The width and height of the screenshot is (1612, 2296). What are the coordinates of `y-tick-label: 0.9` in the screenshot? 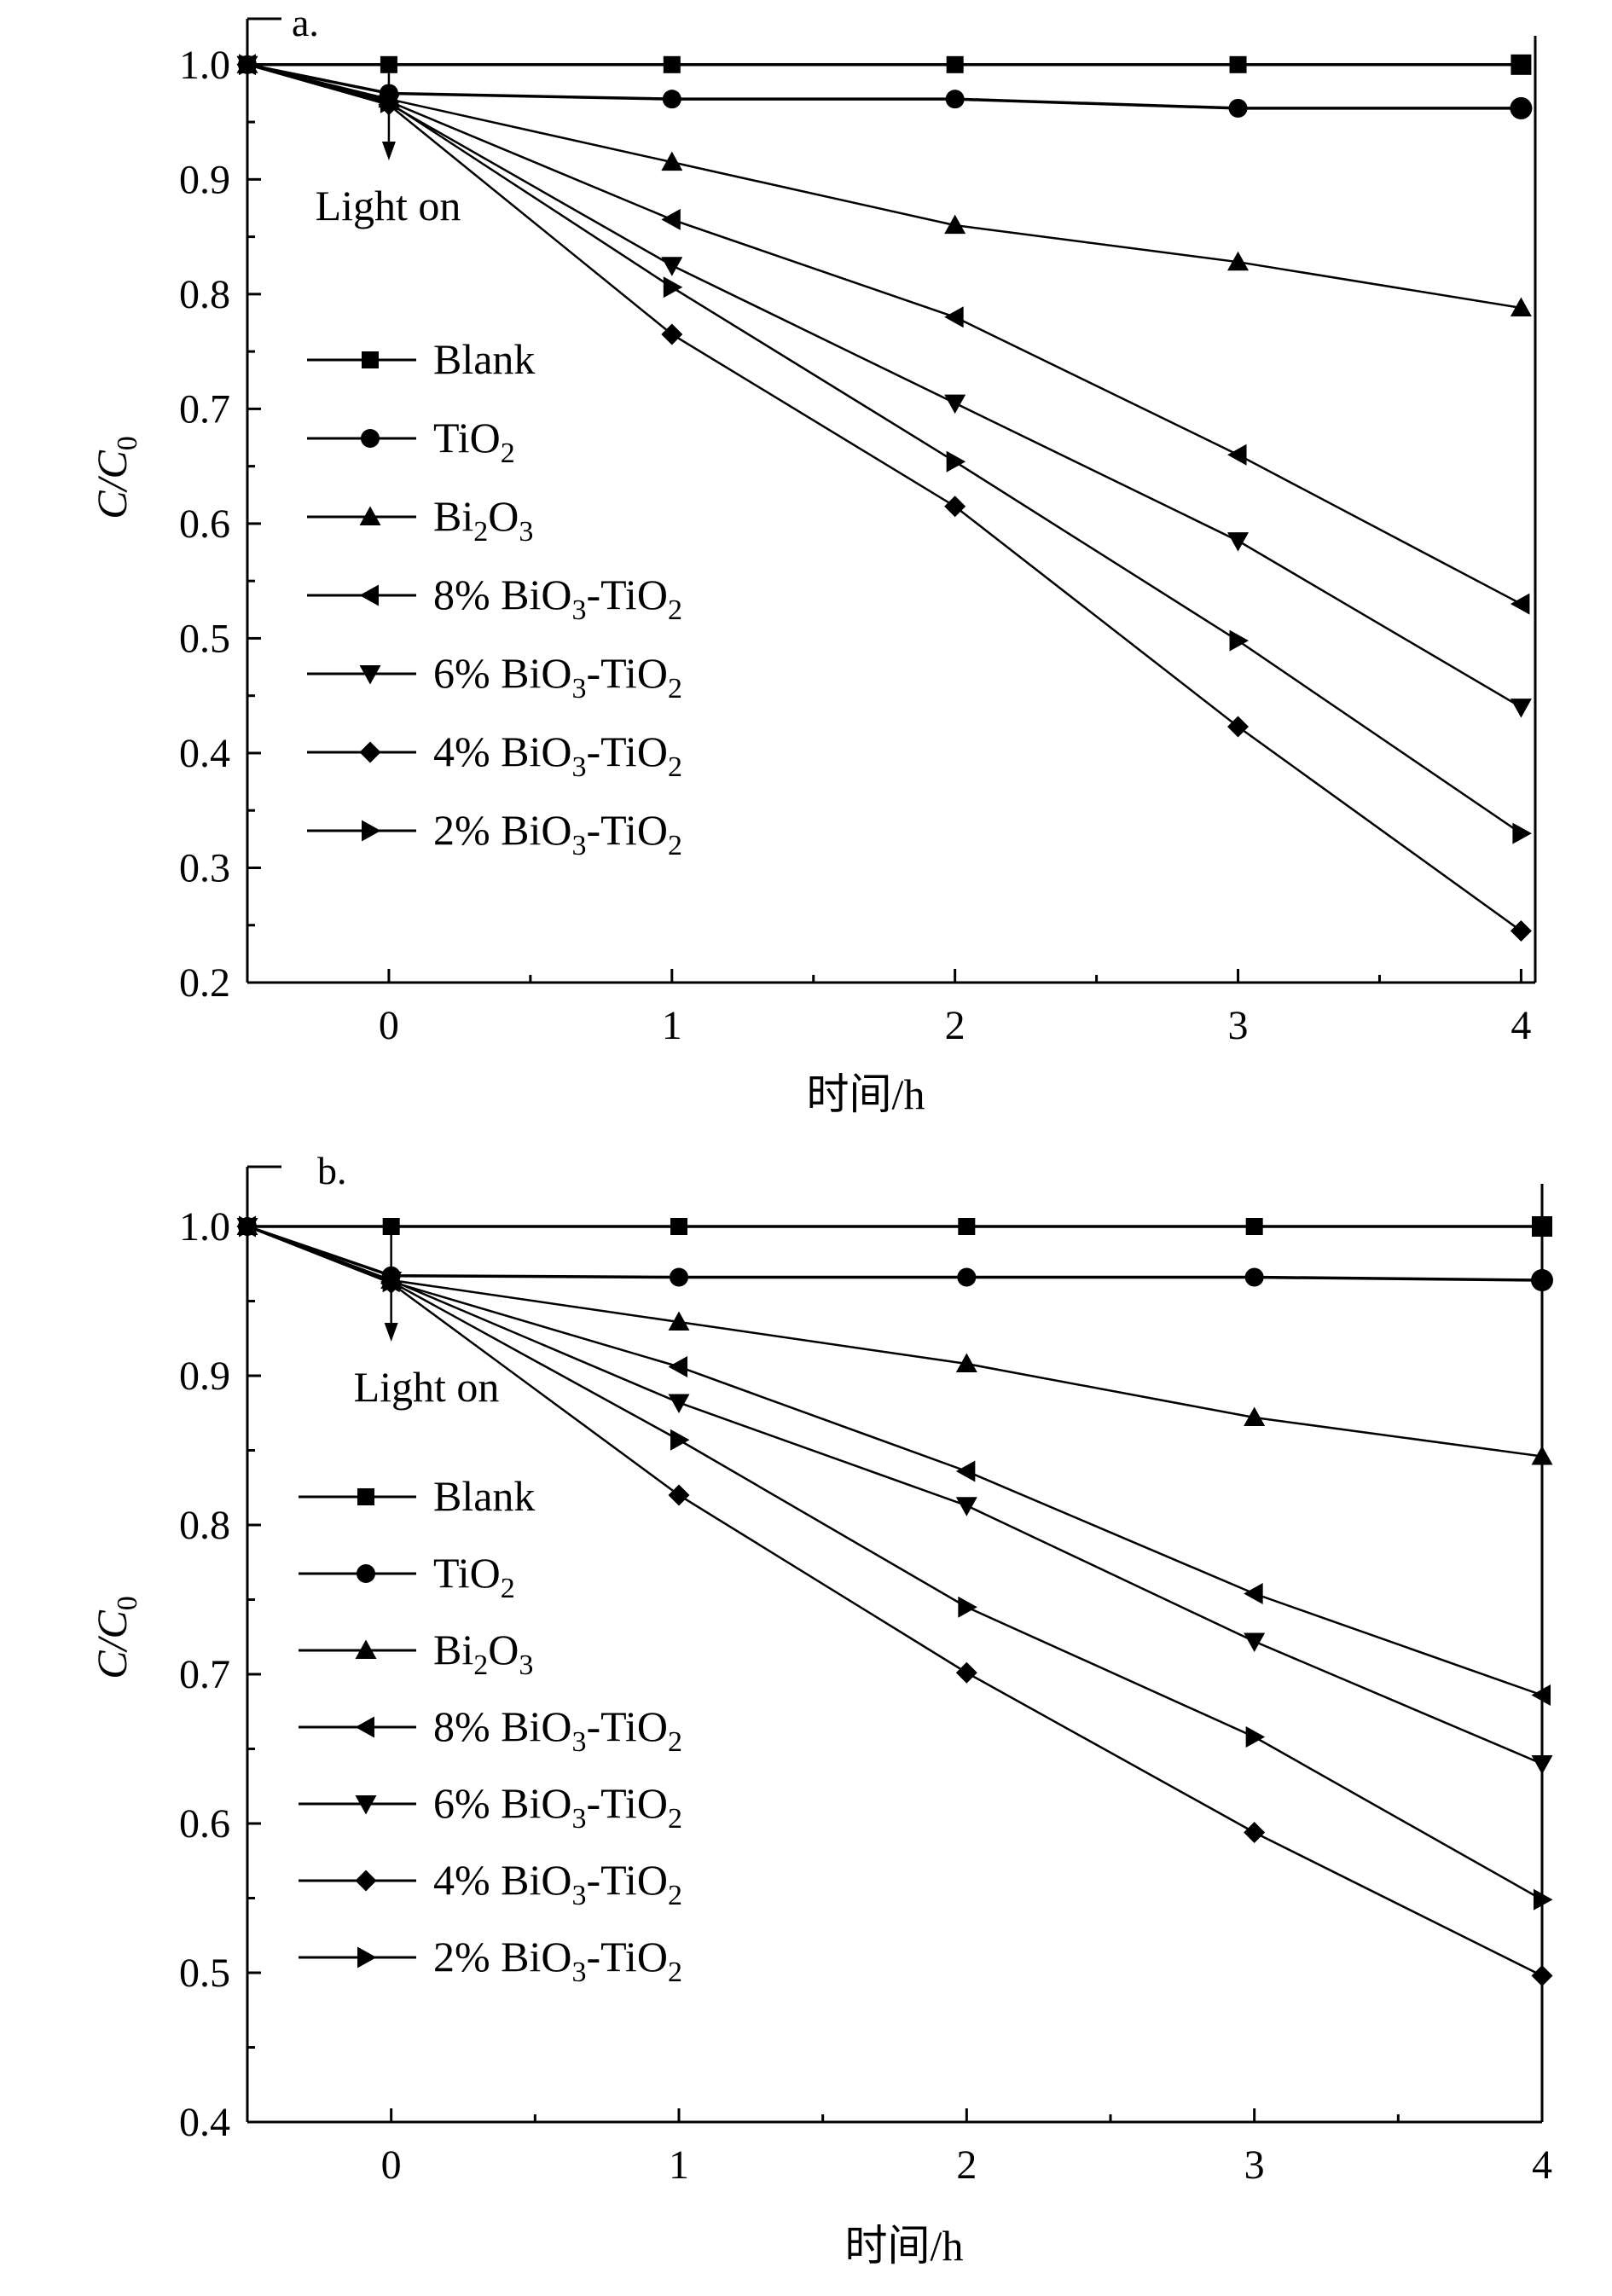 It's located at (204, 179).